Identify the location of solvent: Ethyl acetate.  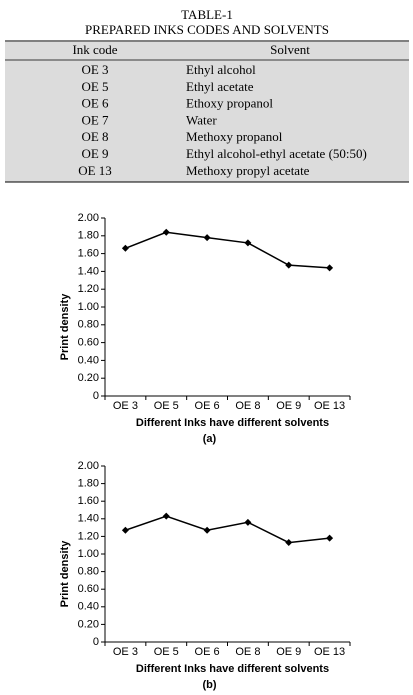
(220, 86).